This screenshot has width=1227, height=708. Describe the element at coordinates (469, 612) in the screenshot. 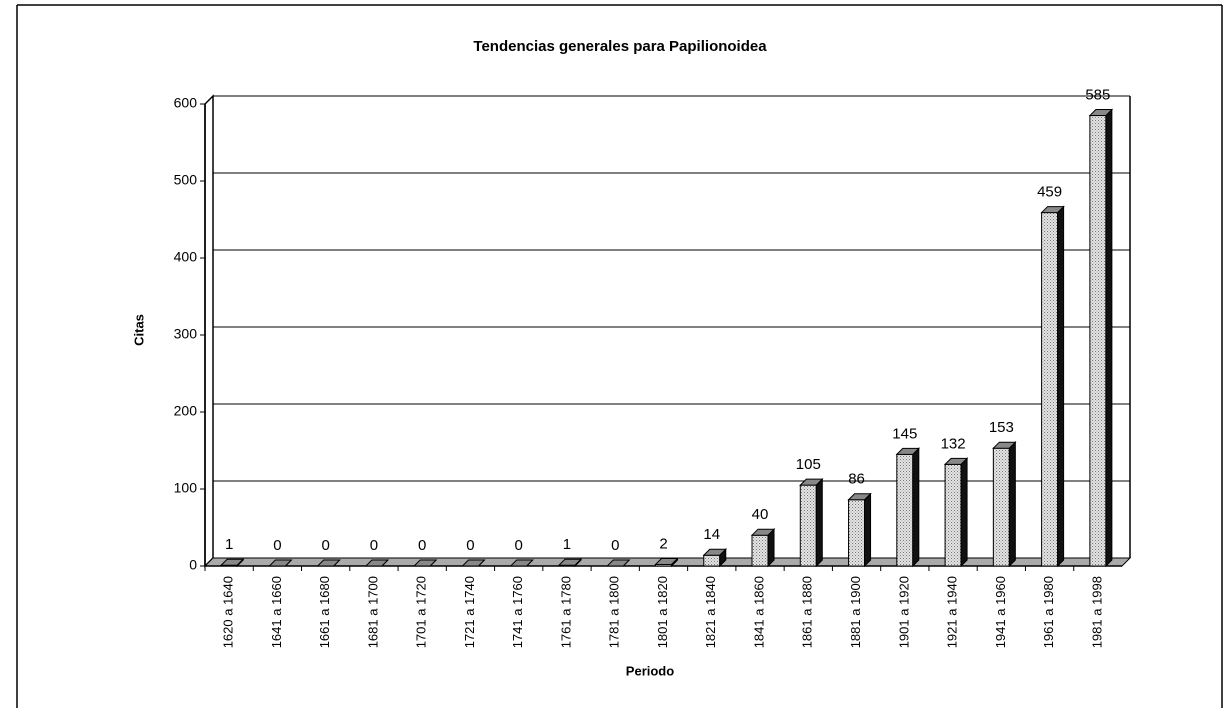

I see `x-tick-label: 1721 a 1740` at that location.